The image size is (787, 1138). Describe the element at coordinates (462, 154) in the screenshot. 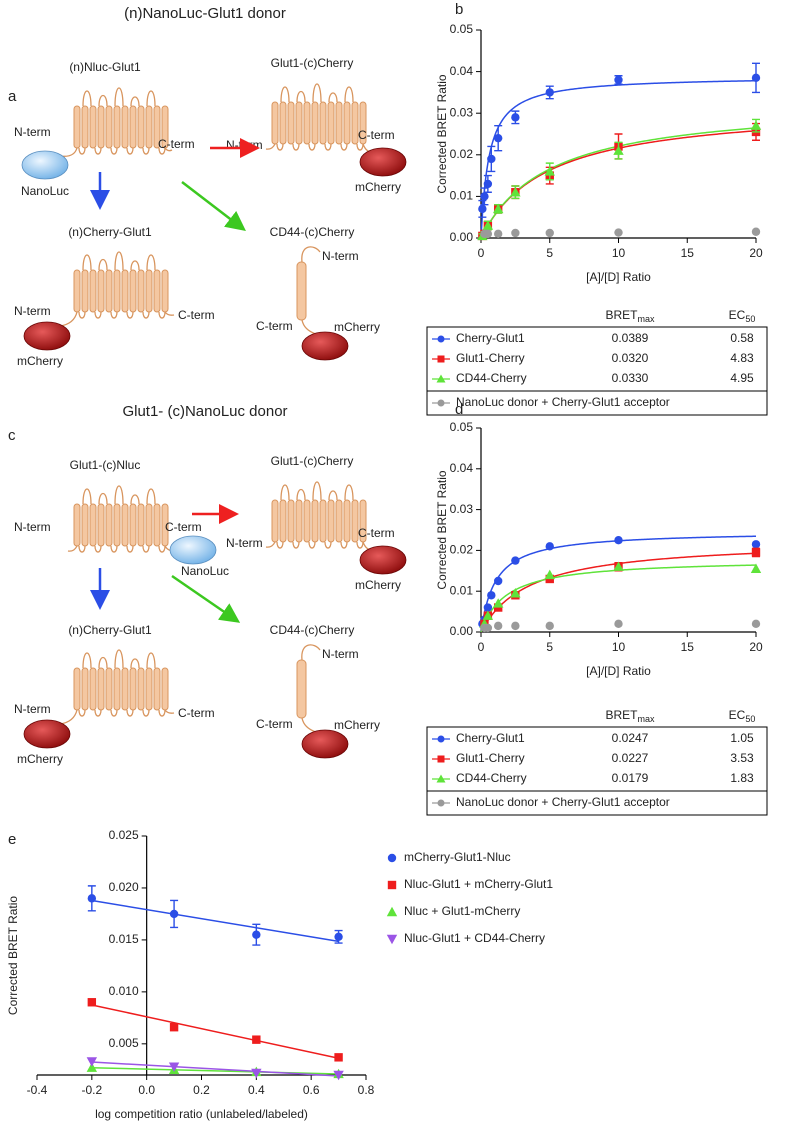

I see `y-tick-label: 0.02` at that location.